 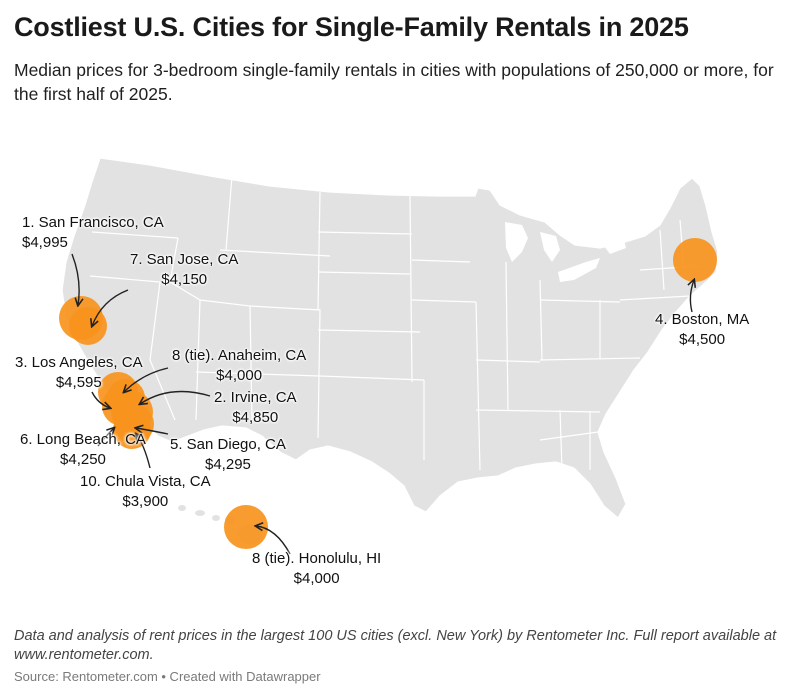 What do you see at coordinates (152, 431) in the screenshot?
I see `arrow-san-diego` at bounding box center [152, 431].